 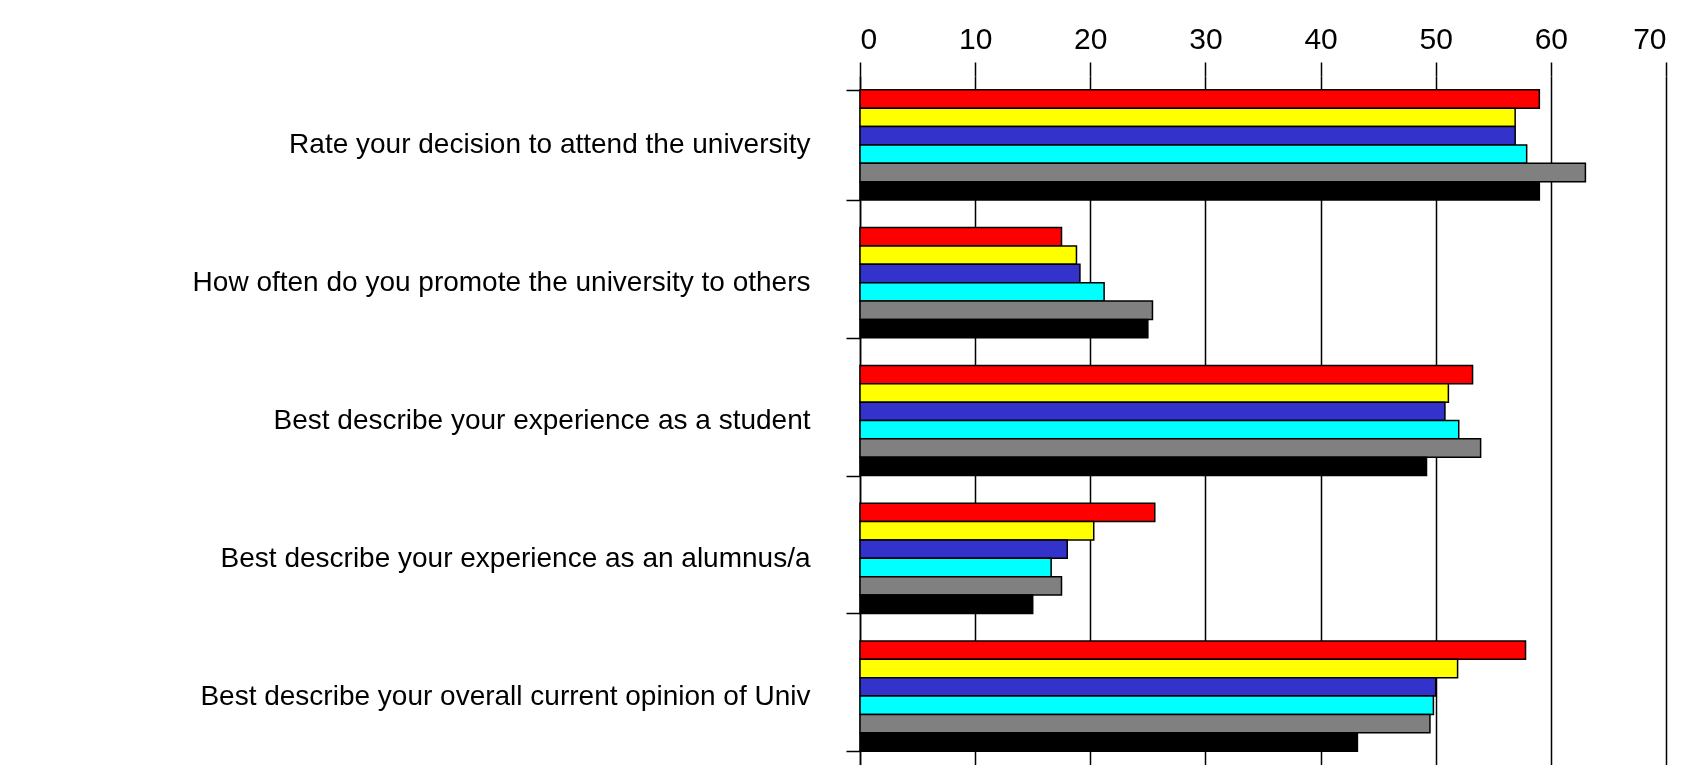 I want to click on x-tick-label: 0, so click(x=869, y=38).